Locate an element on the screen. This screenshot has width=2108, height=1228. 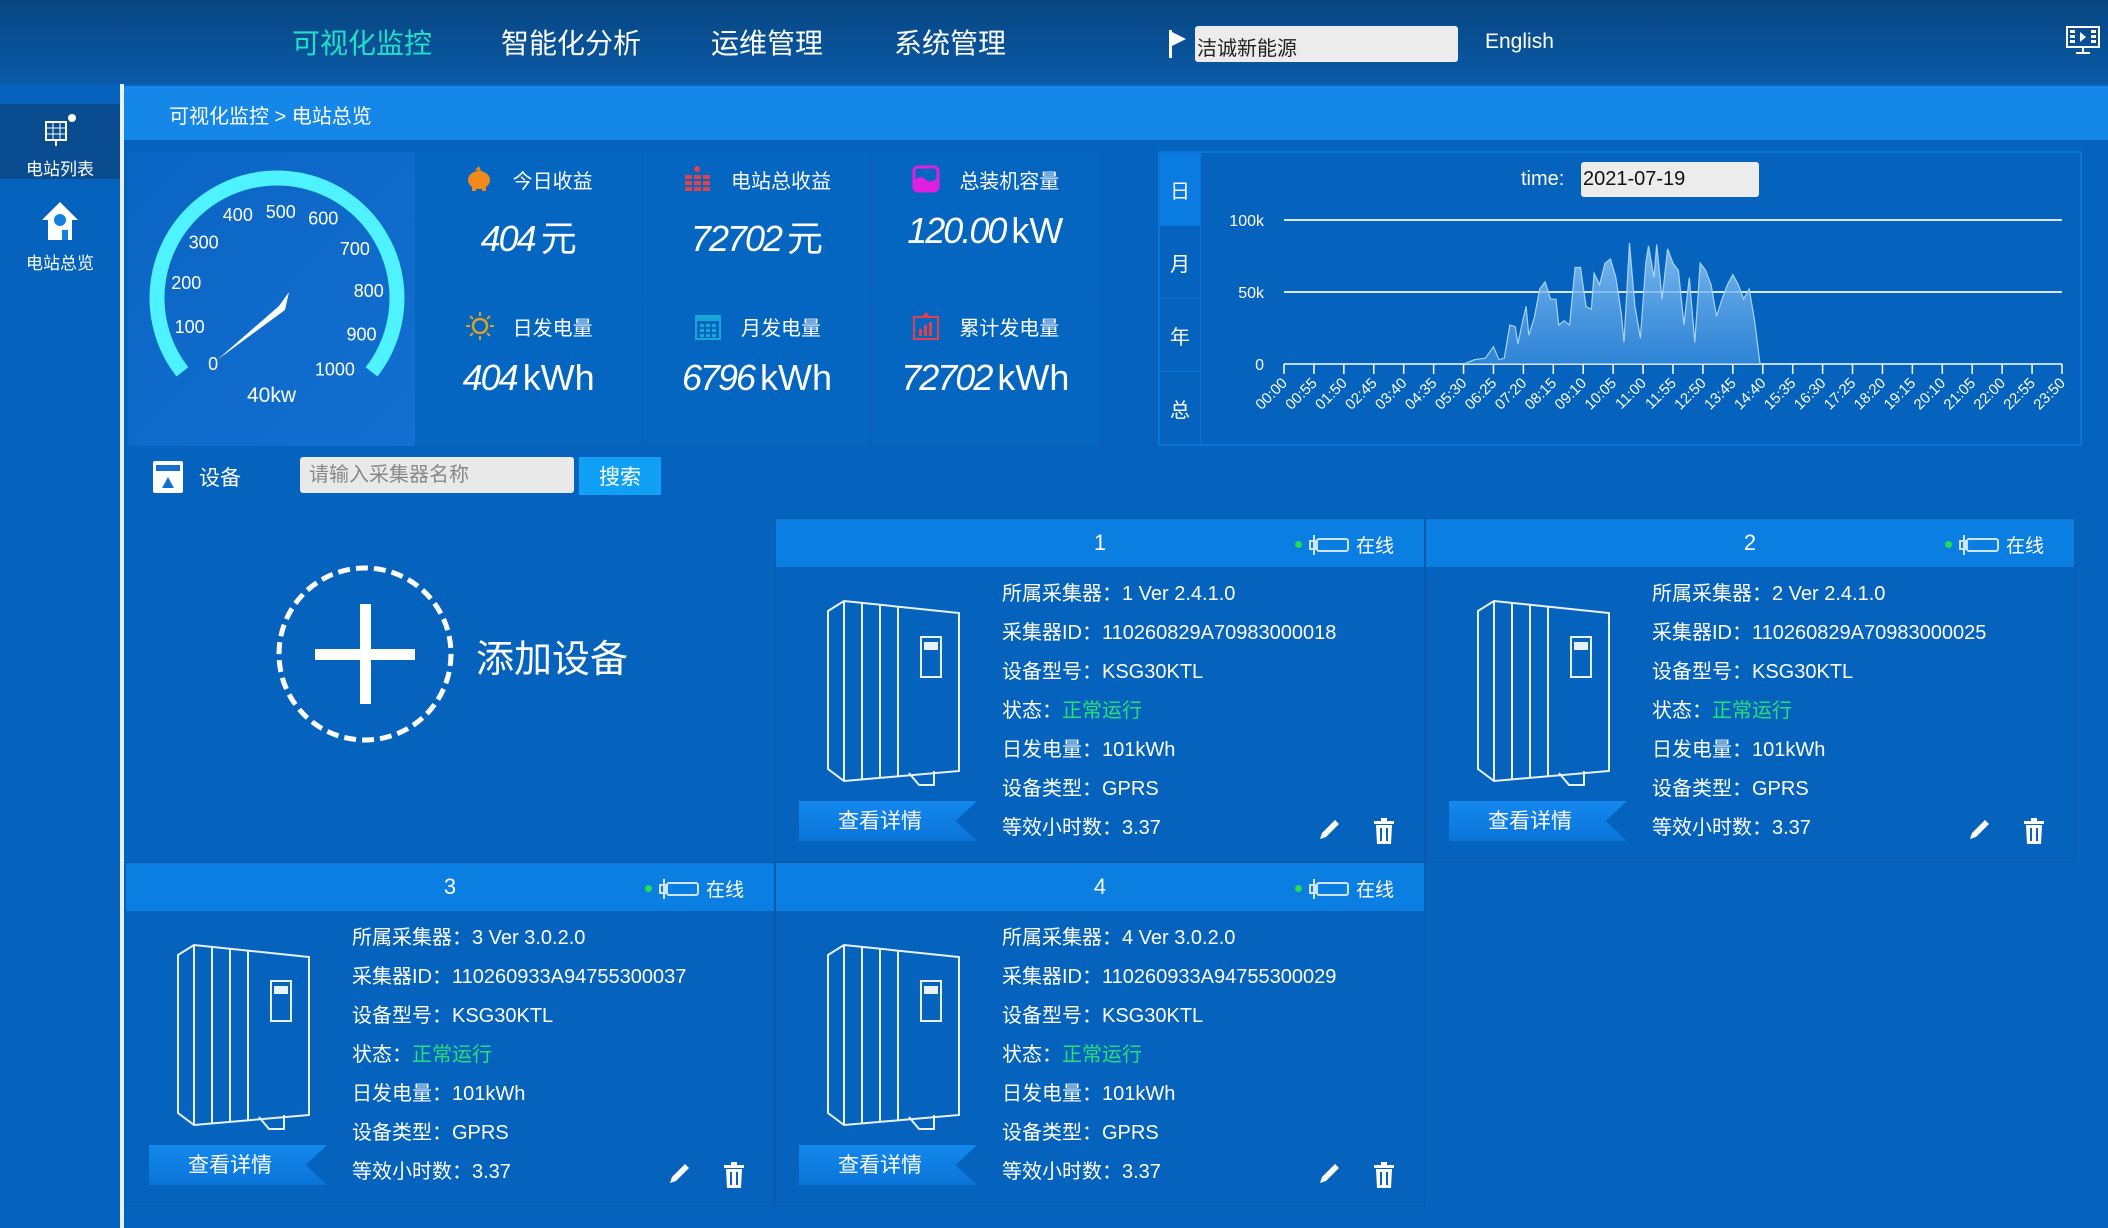
status-dot-icon is located at coordinates (648, 888).